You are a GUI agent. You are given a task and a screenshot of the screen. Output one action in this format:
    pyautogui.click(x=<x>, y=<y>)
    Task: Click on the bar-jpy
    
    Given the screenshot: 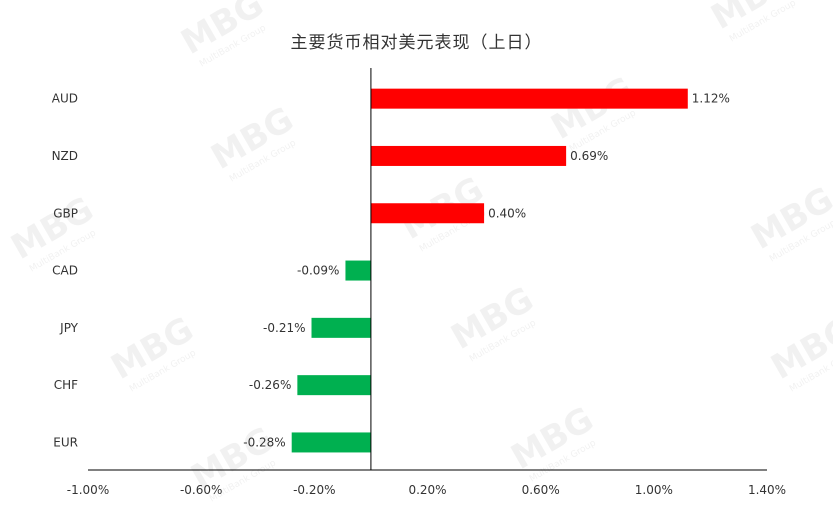 What is the action you would take?
    pyautogui.click(x=341, y=327)
    